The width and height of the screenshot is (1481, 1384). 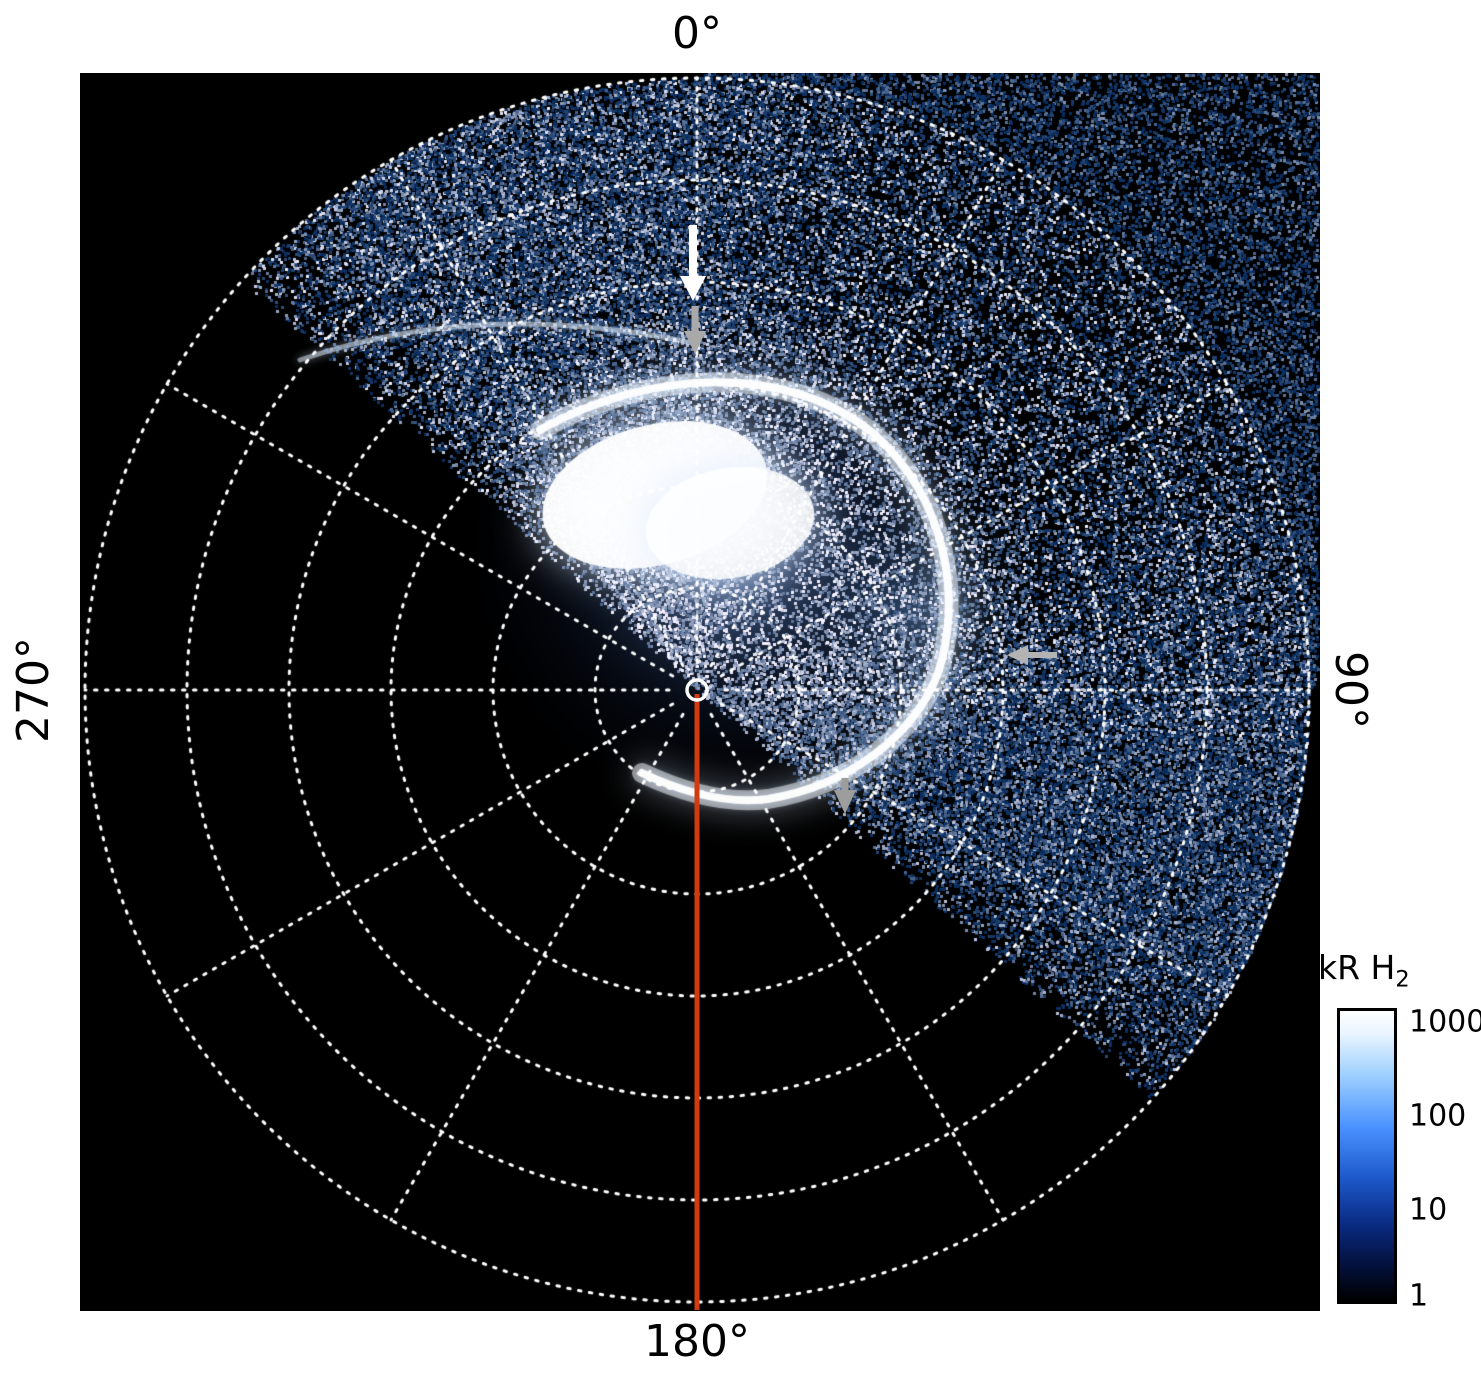 What do you see at coordinates (1357, 967) in the screenshot?
I see `colorbar-title-text: kR H` at bounding box center [1357, 967].